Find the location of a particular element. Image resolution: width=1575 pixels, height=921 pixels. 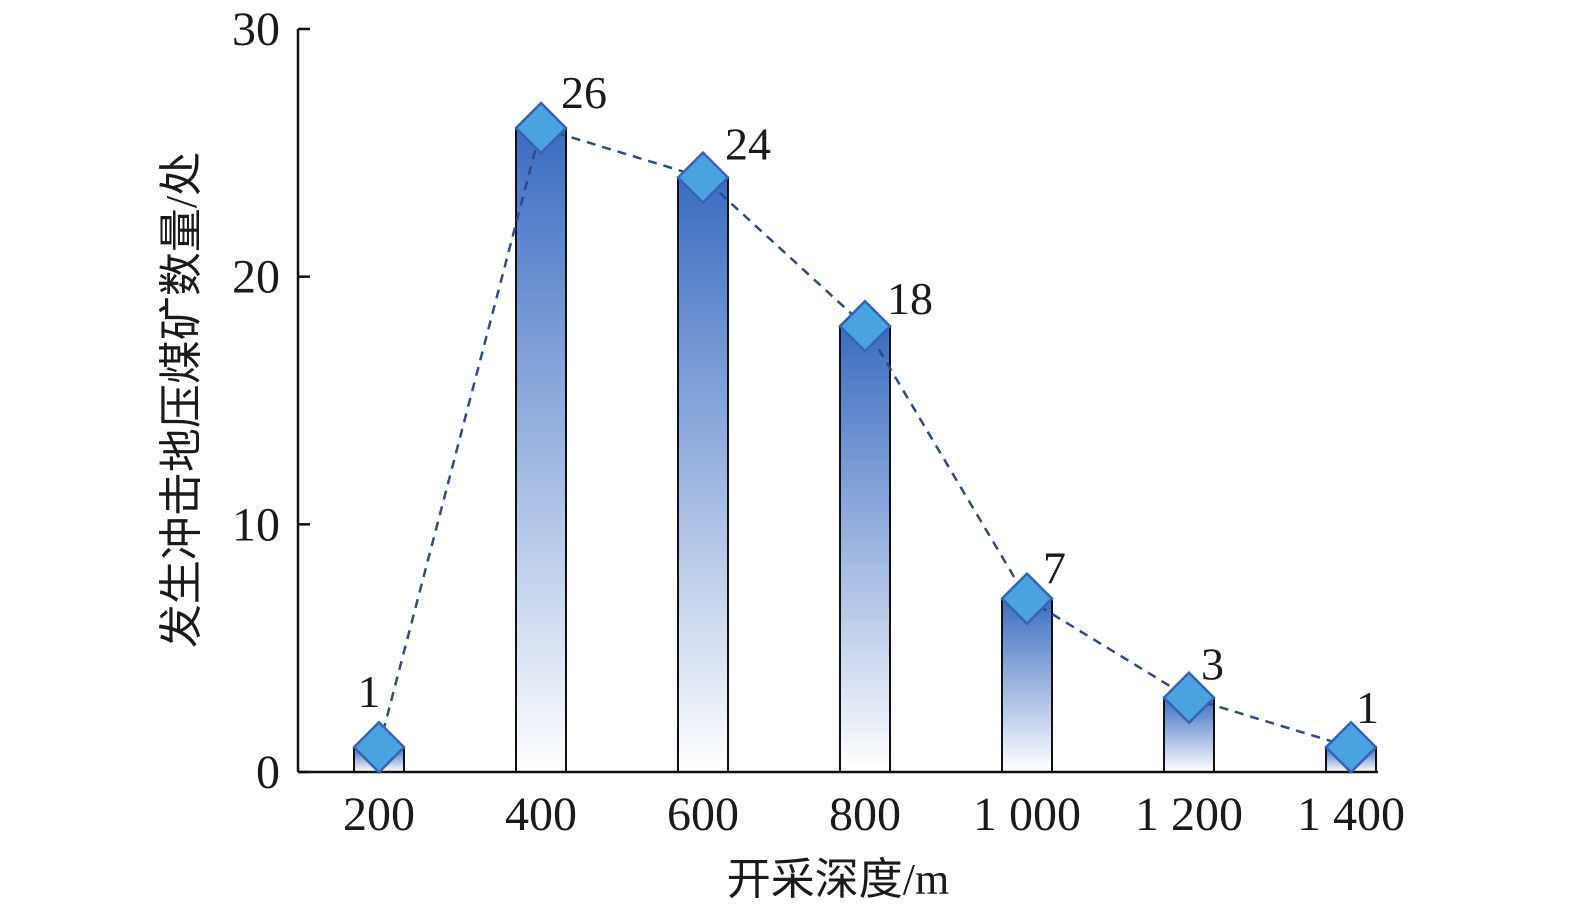

x-tick-label-7: 1 400 is located at coordinates (1351, 814).